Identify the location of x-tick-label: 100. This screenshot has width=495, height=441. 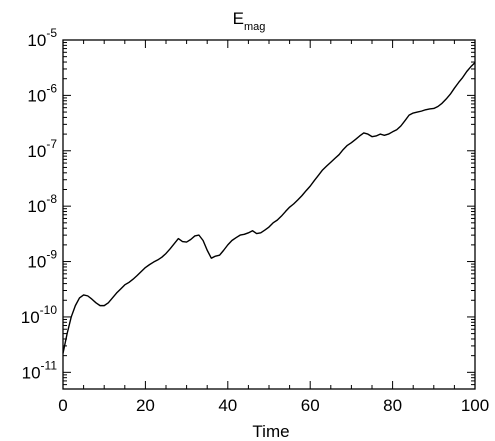
(475, 405).